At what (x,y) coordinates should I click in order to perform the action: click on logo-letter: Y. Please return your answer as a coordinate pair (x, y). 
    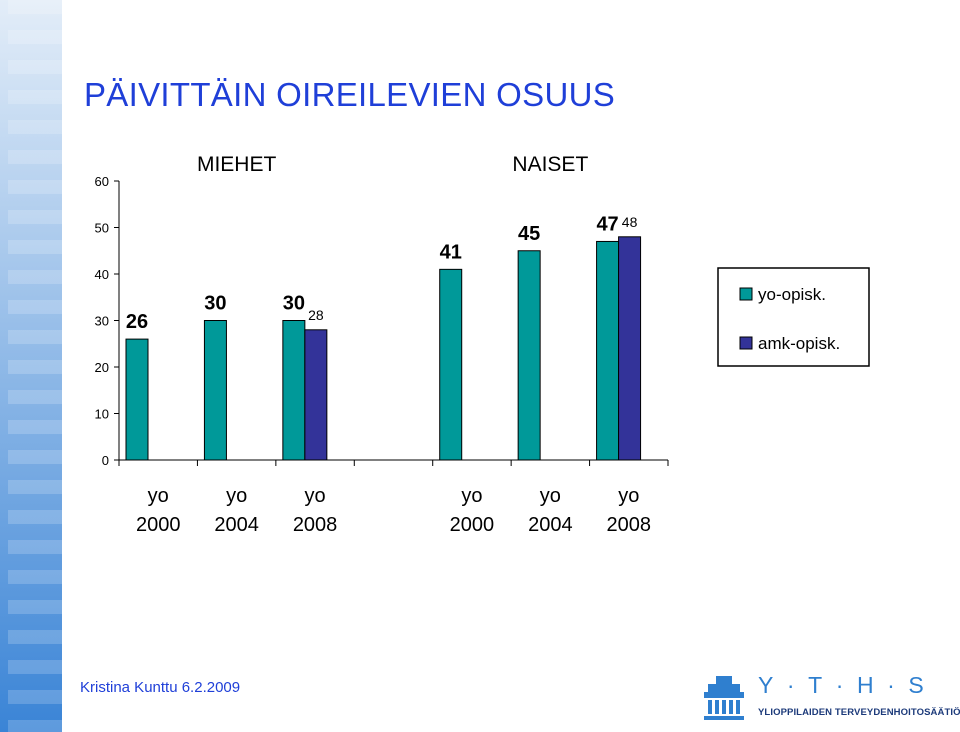
    Looking at the image, I should click on (766, 685).